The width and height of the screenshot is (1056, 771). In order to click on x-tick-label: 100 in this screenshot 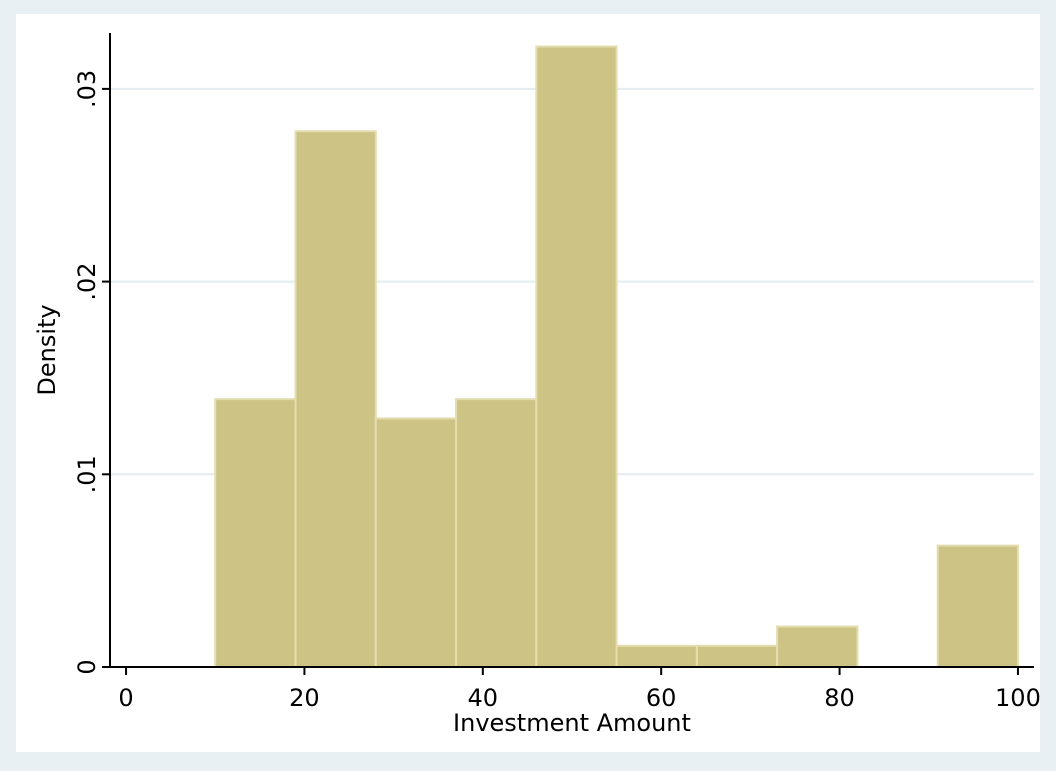, I will do `click(1018, 698)`.